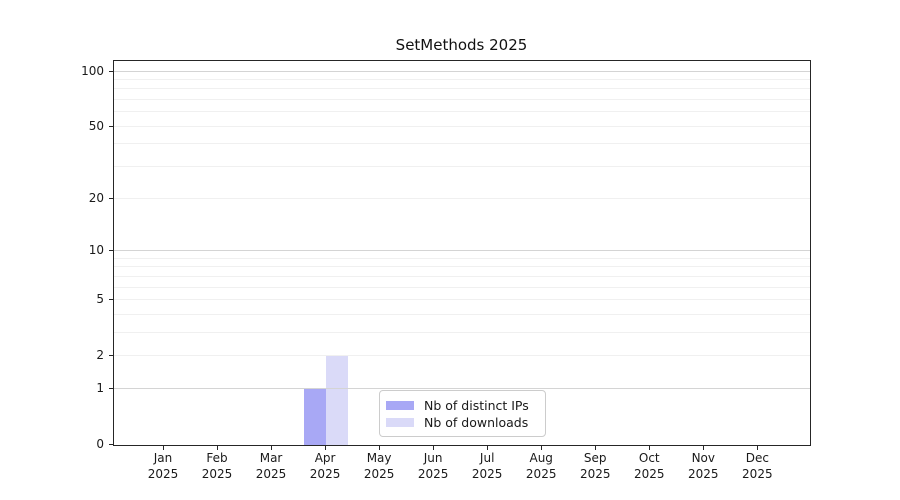 This screenshot has width=900, height=500. Describe the element at coordinates (476, 405) in the screenshot. I see `legend-label-distinct-ips: Nb of distinct IPs` at that location.